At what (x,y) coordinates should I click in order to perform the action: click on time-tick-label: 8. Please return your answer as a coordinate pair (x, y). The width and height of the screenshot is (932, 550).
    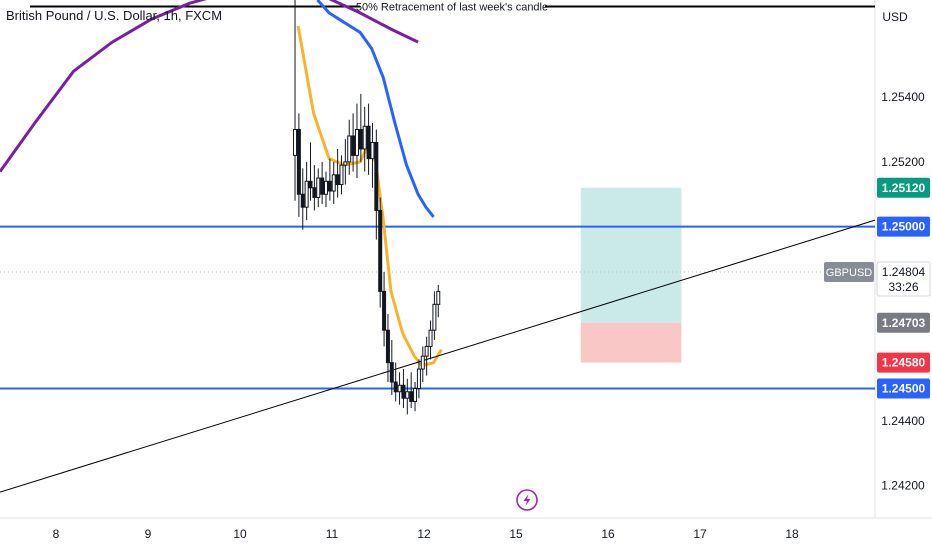
    Looking at the image, I should click on (56, 534).